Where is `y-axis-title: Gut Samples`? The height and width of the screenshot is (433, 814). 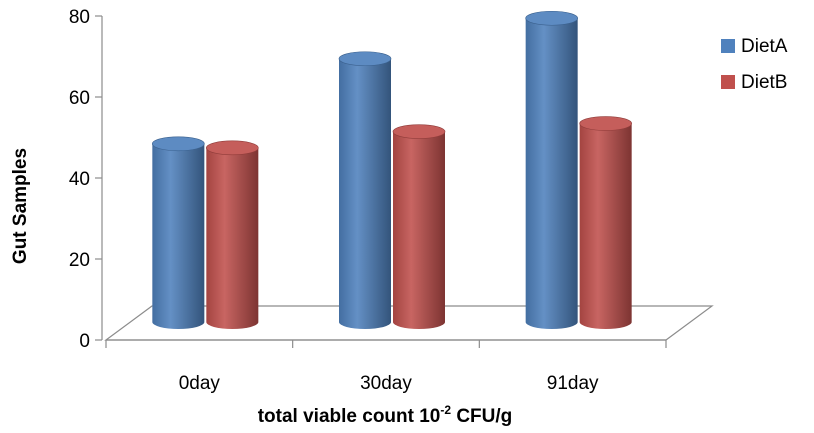 y-axis-title: Gut Samples is located at coordinates (20, 206).